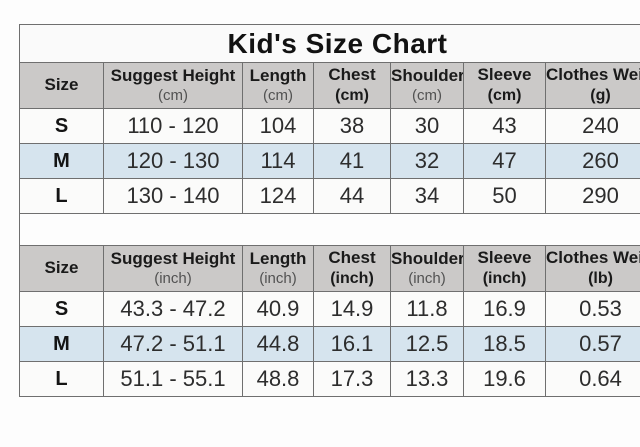  I want to click on cell-length: 48.8, so click(278, 379).